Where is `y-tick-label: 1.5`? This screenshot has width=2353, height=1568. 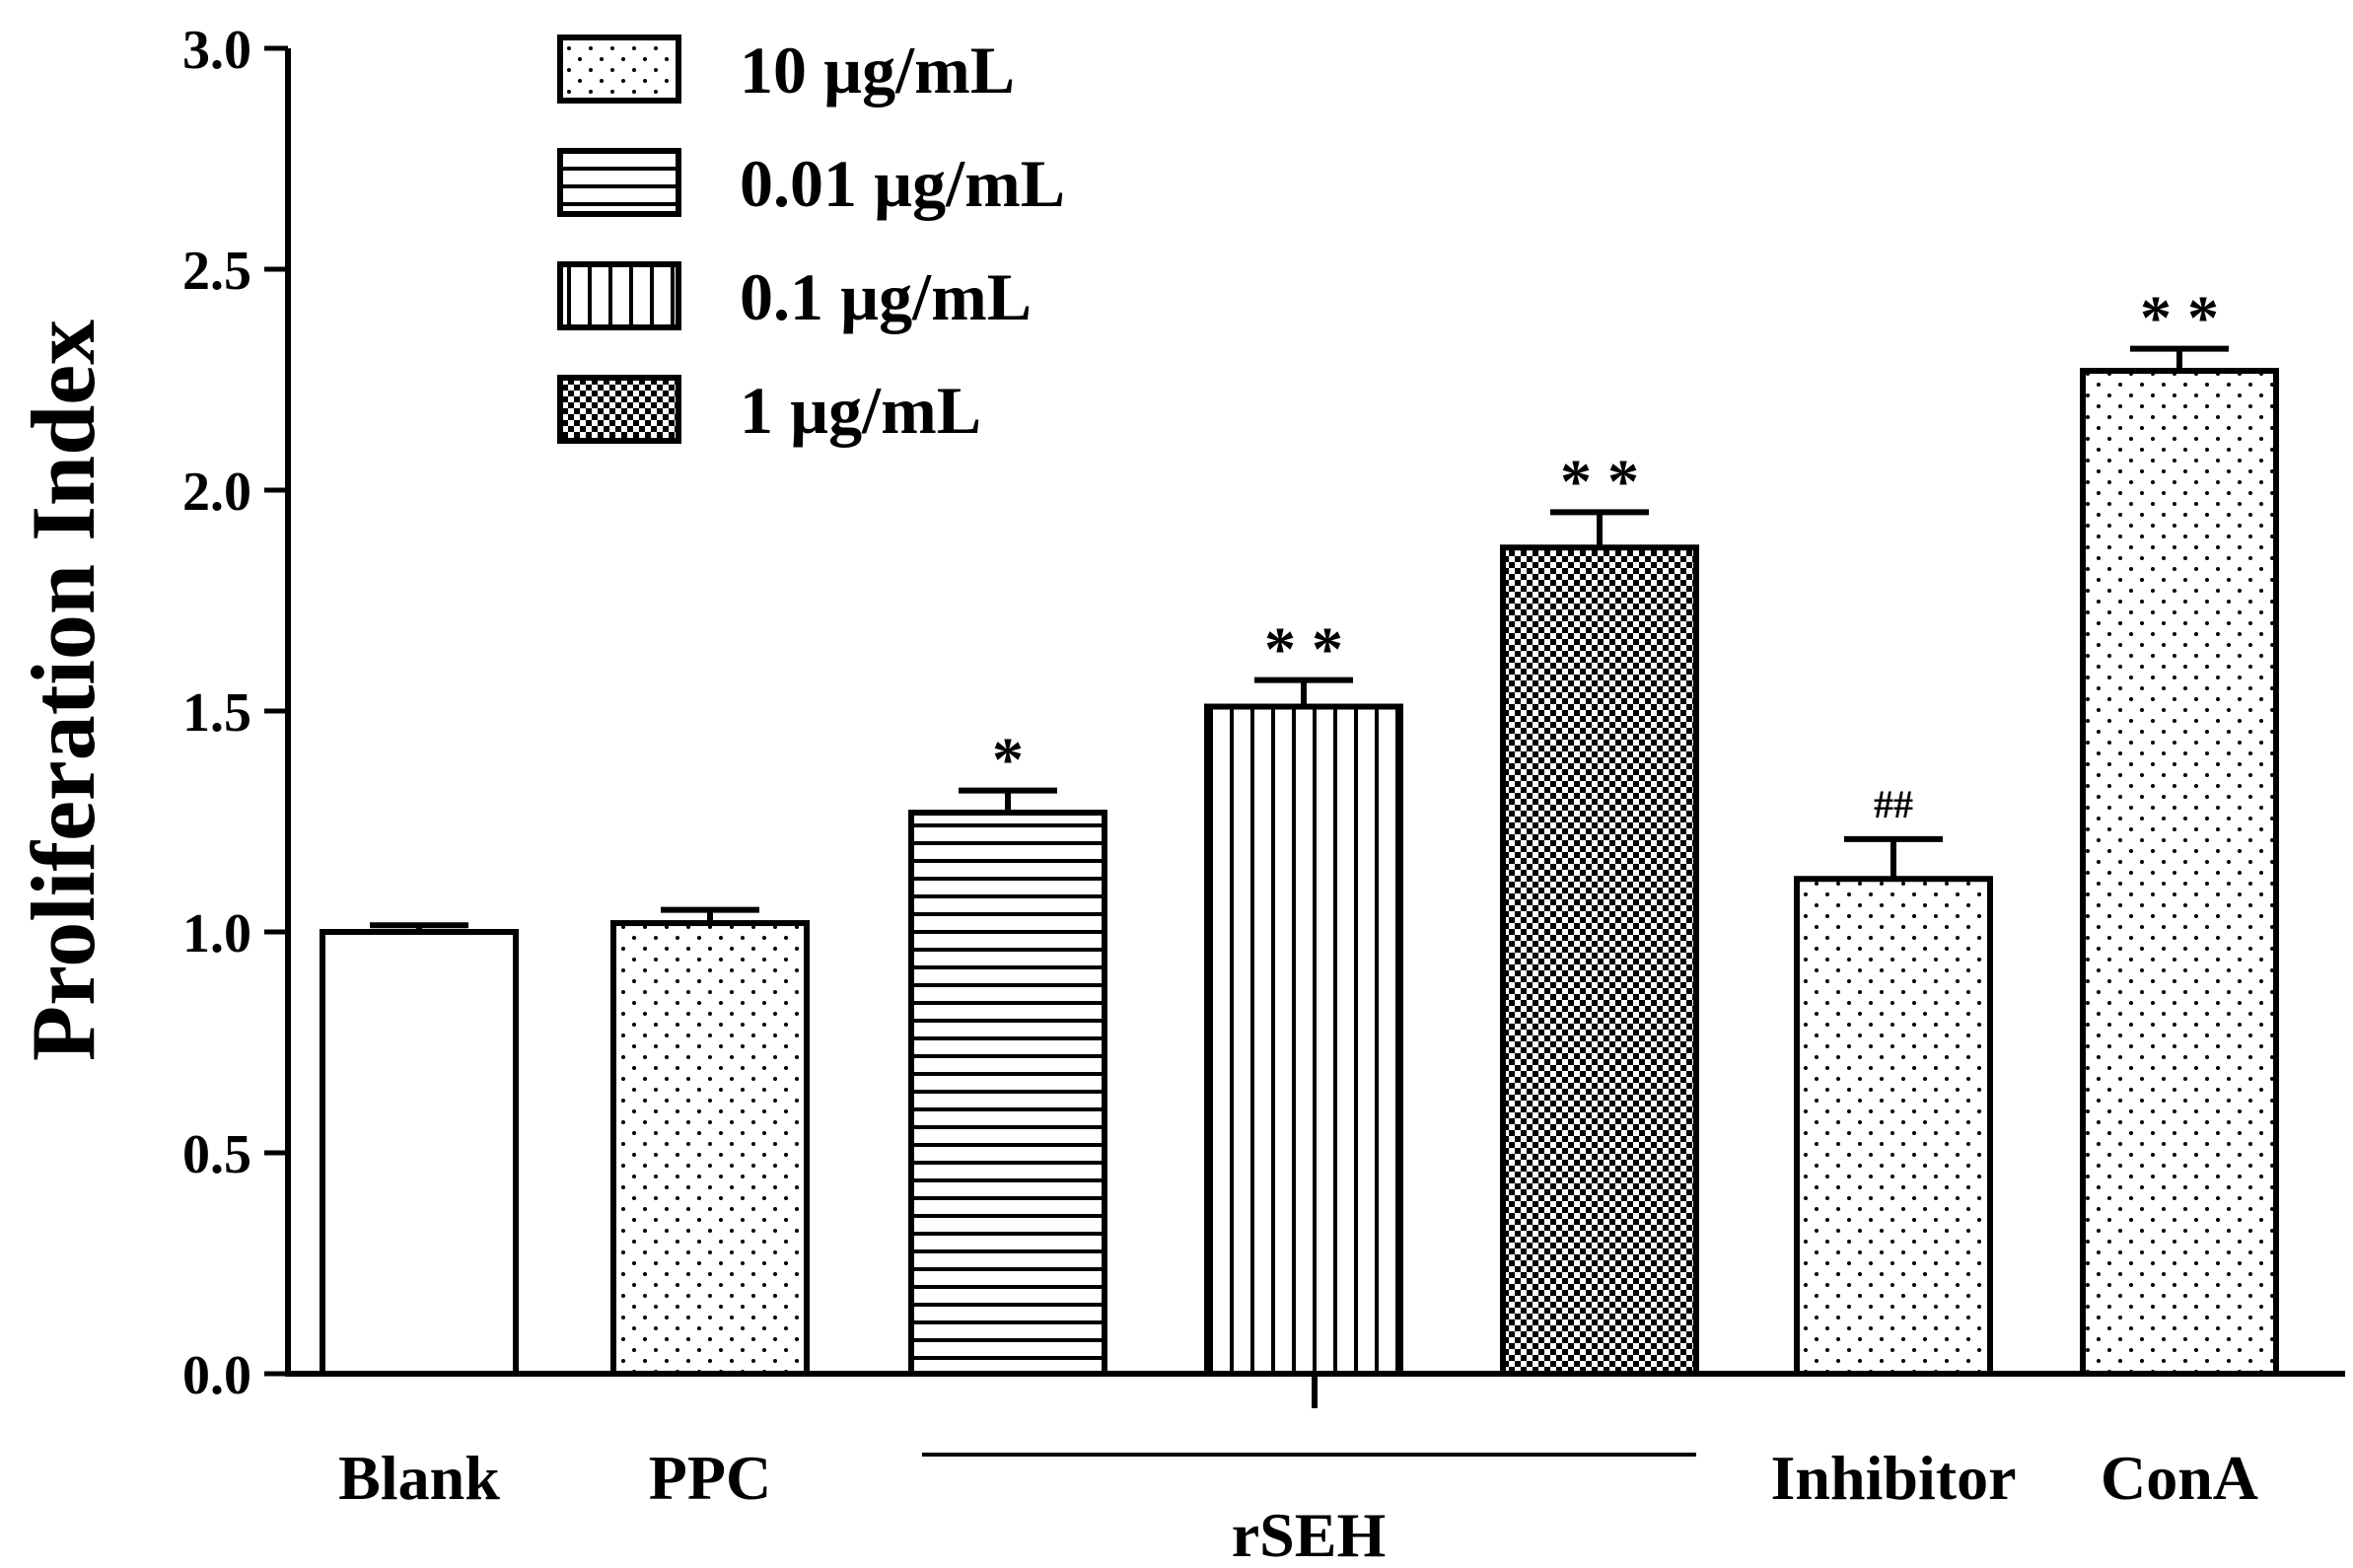
y-tick-label: 1.5 is located at coordinates (216, 713).